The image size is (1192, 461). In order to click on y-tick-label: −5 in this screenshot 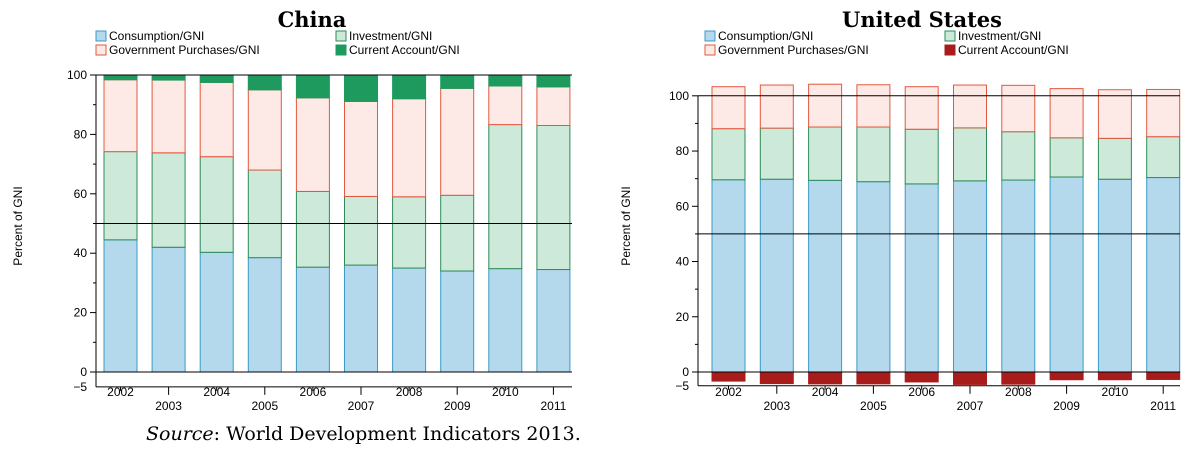, I will do `click(80, 387)`.